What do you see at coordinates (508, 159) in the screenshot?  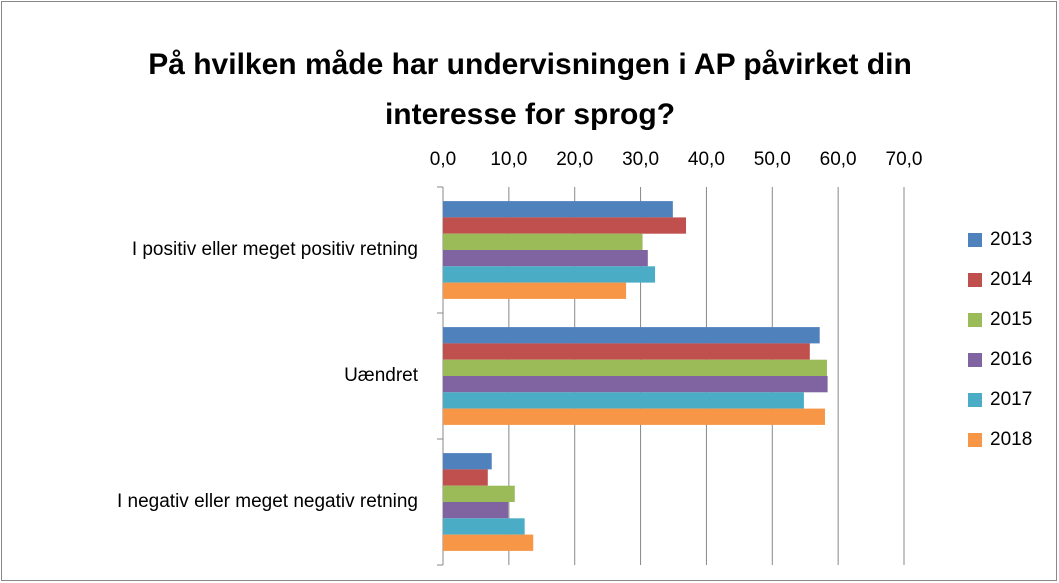 I see `x-tick-label: 10,0` at bounding box center [508, 159].